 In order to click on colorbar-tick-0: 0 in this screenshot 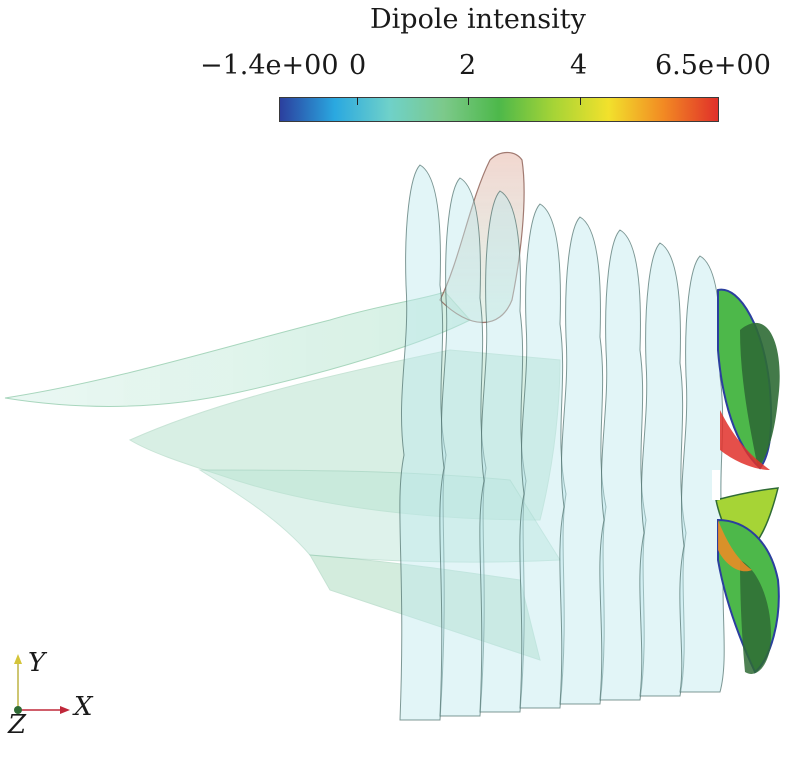, I will do `click(358, 65)`.